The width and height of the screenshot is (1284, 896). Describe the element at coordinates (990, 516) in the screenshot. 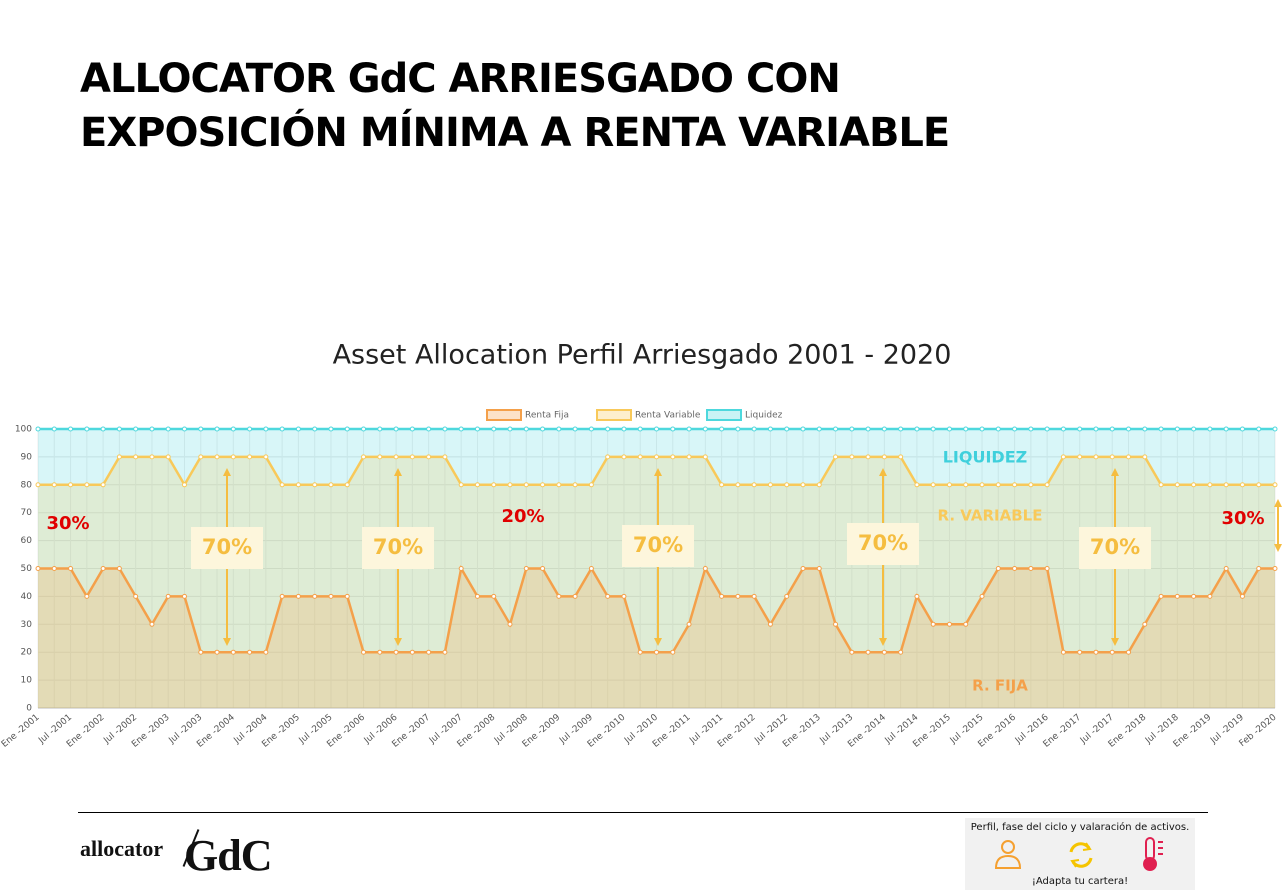

I see `annotation: R. VARIABLE` at that location.